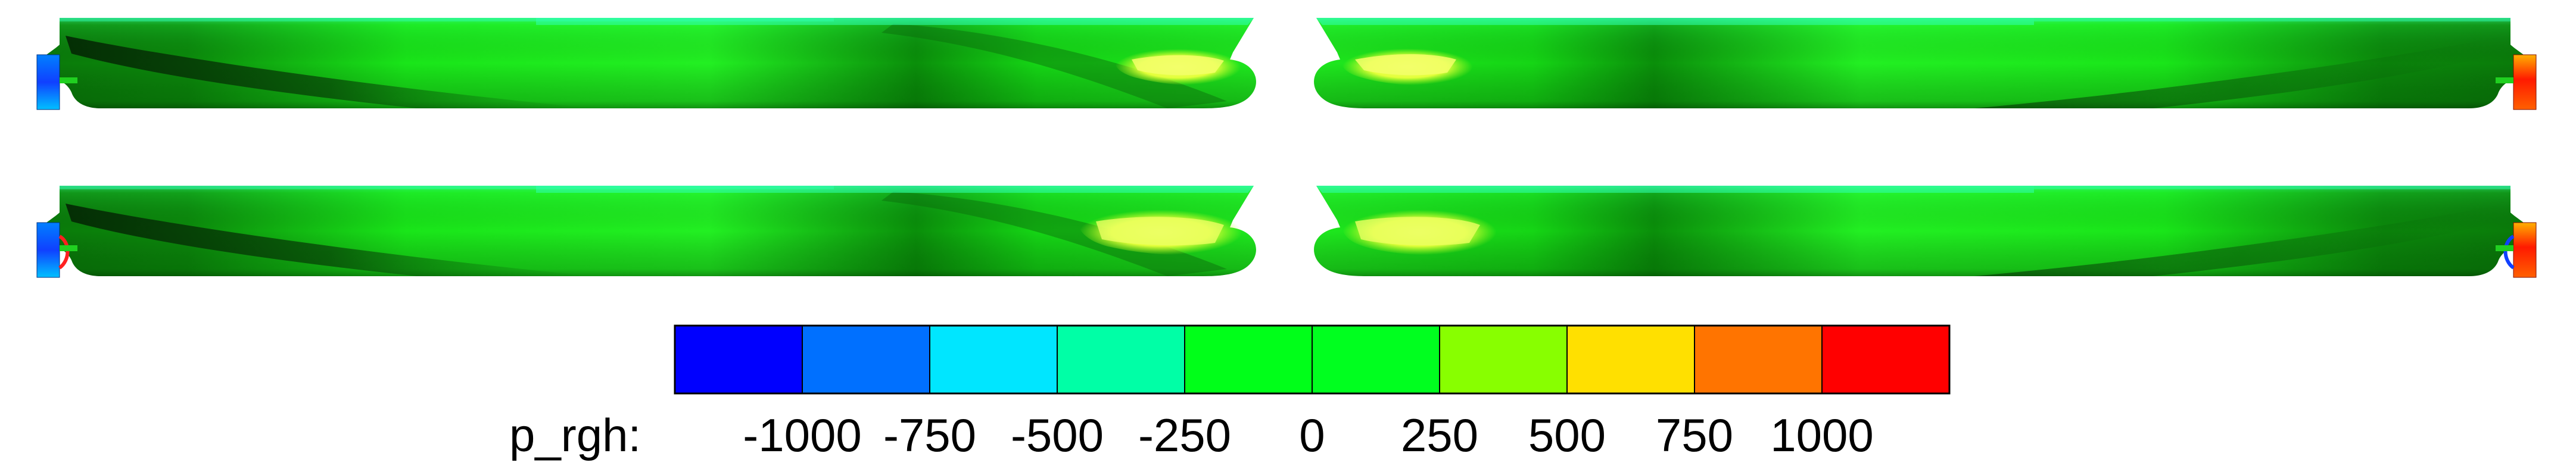 The image size is (2576, 475). Describe the element at coordinates (1925, 64) in the screenshot. I see `hull-view-top-right` at that location.